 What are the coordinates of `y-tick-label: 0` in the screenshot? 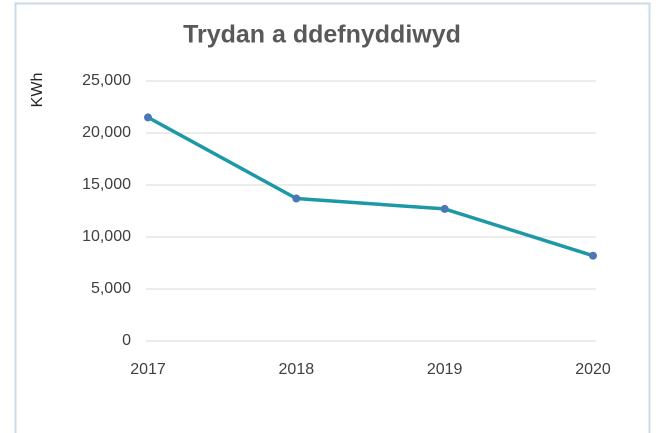 It's located at (126, 340).